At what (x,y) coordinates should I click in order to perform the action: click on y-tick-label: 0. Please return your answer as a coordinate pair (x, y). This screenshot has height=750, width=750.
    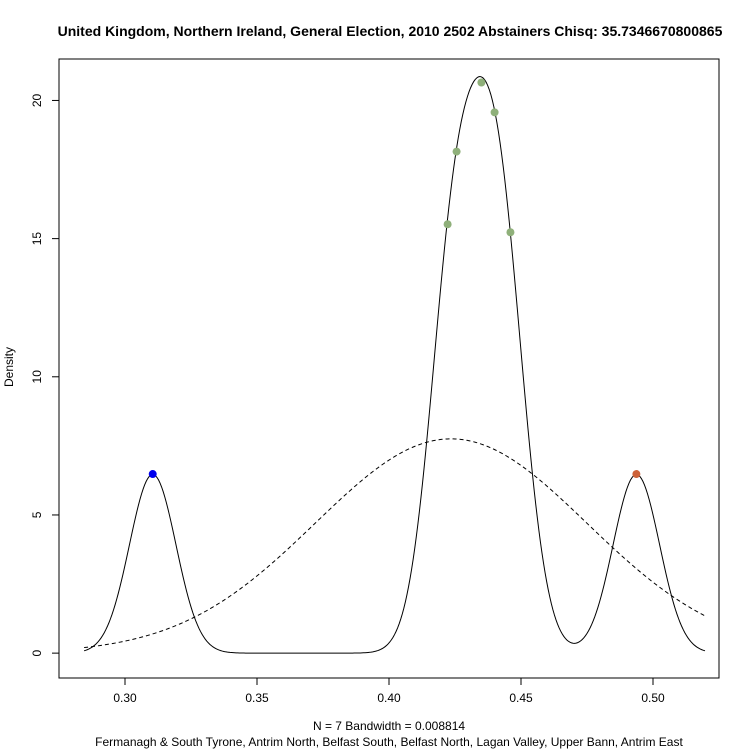
    Looking at the image, I should click on (37, 652).